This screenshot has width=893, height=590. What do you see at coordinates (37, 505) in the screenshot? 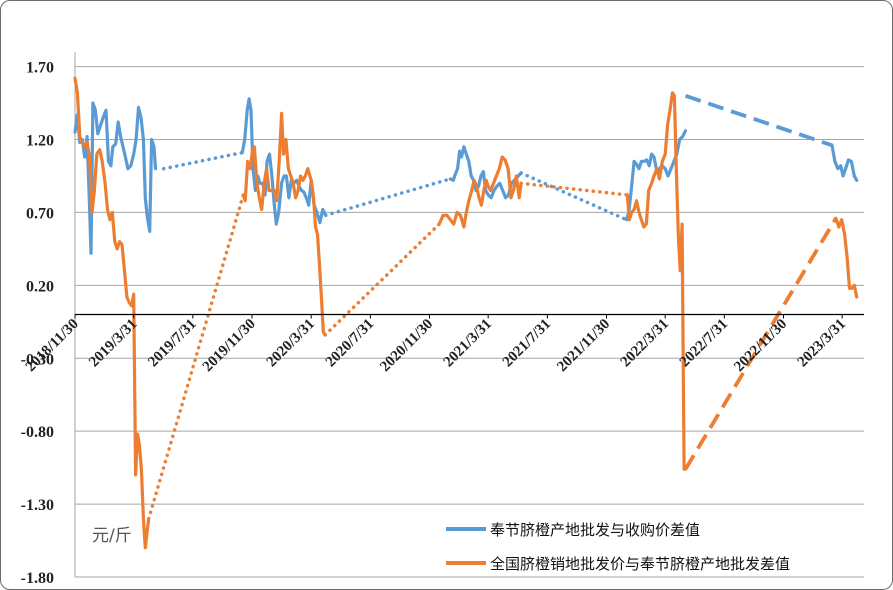
I see `y-tick-label: -1.30` at bounding box center [37, 505].